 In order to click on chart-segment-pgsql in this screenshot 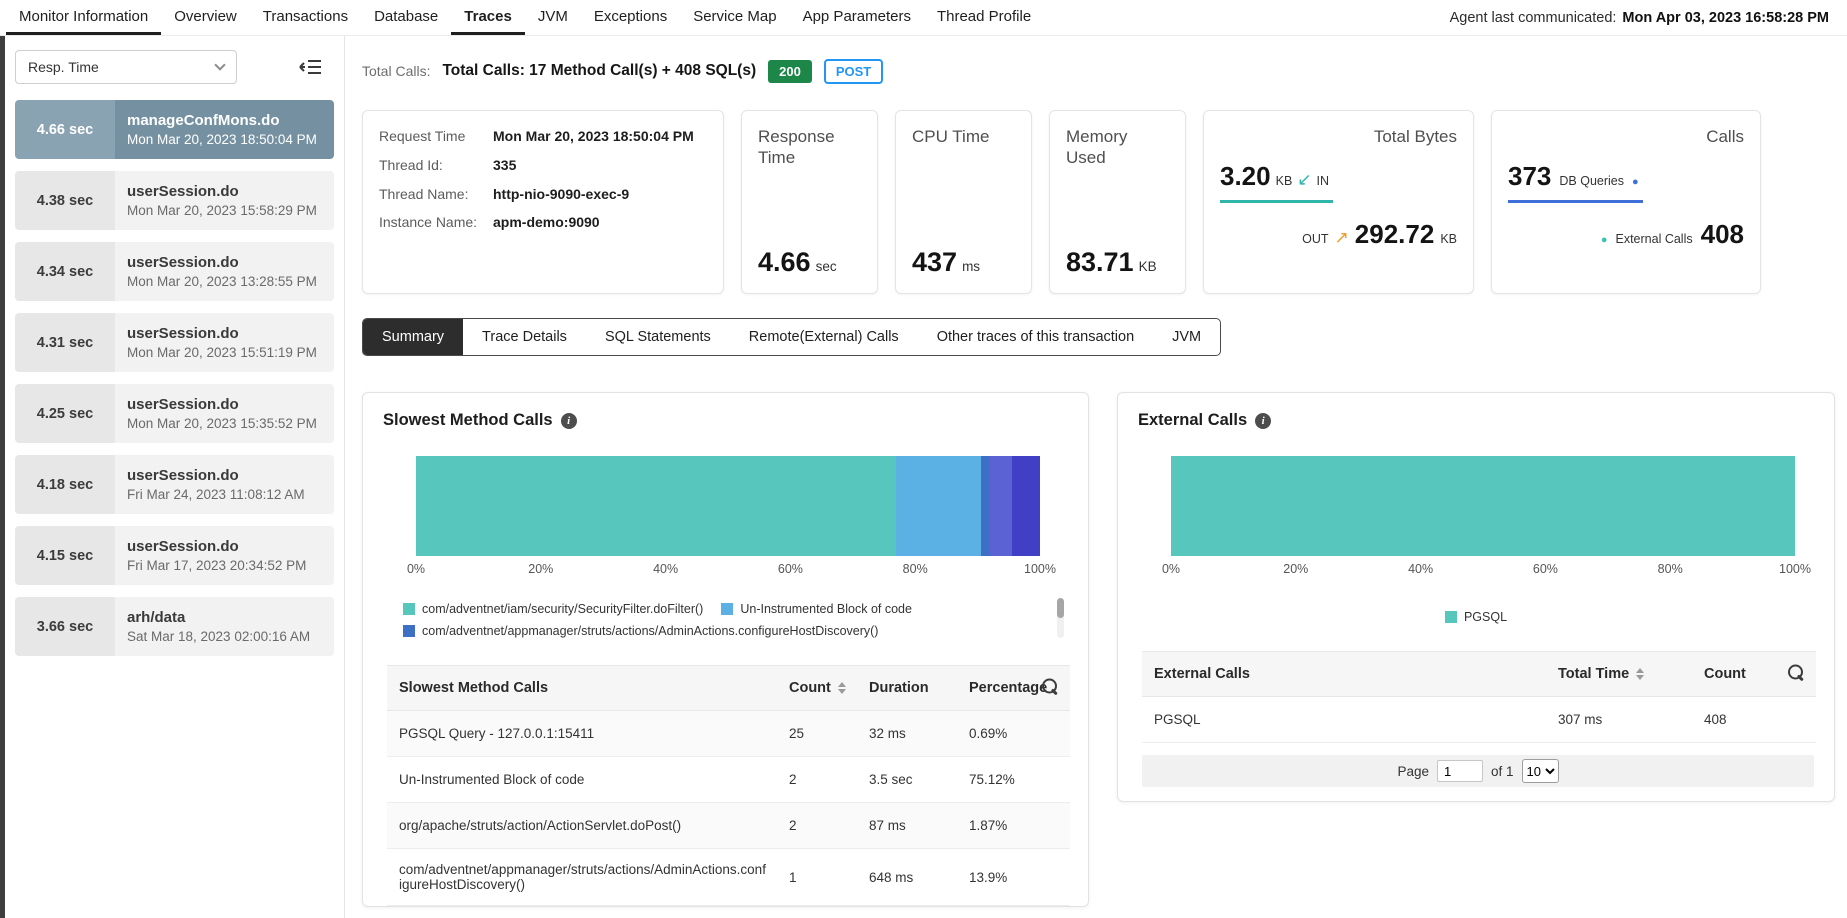, I will do `click(1483, 506)`.